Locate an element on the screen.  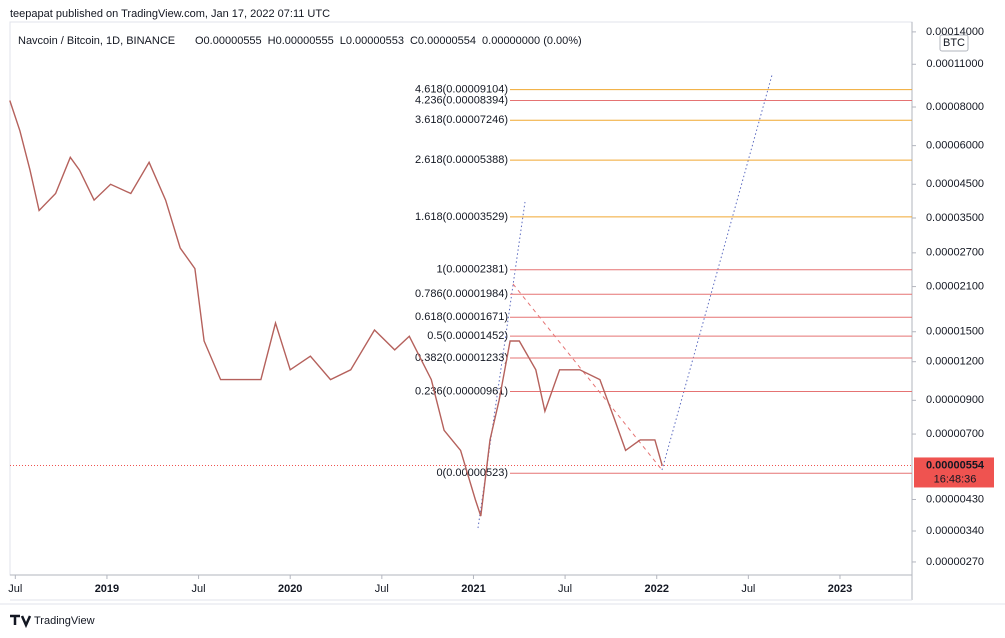
y-tick-label: 0.00000430 is located at coordinates (955, 499).